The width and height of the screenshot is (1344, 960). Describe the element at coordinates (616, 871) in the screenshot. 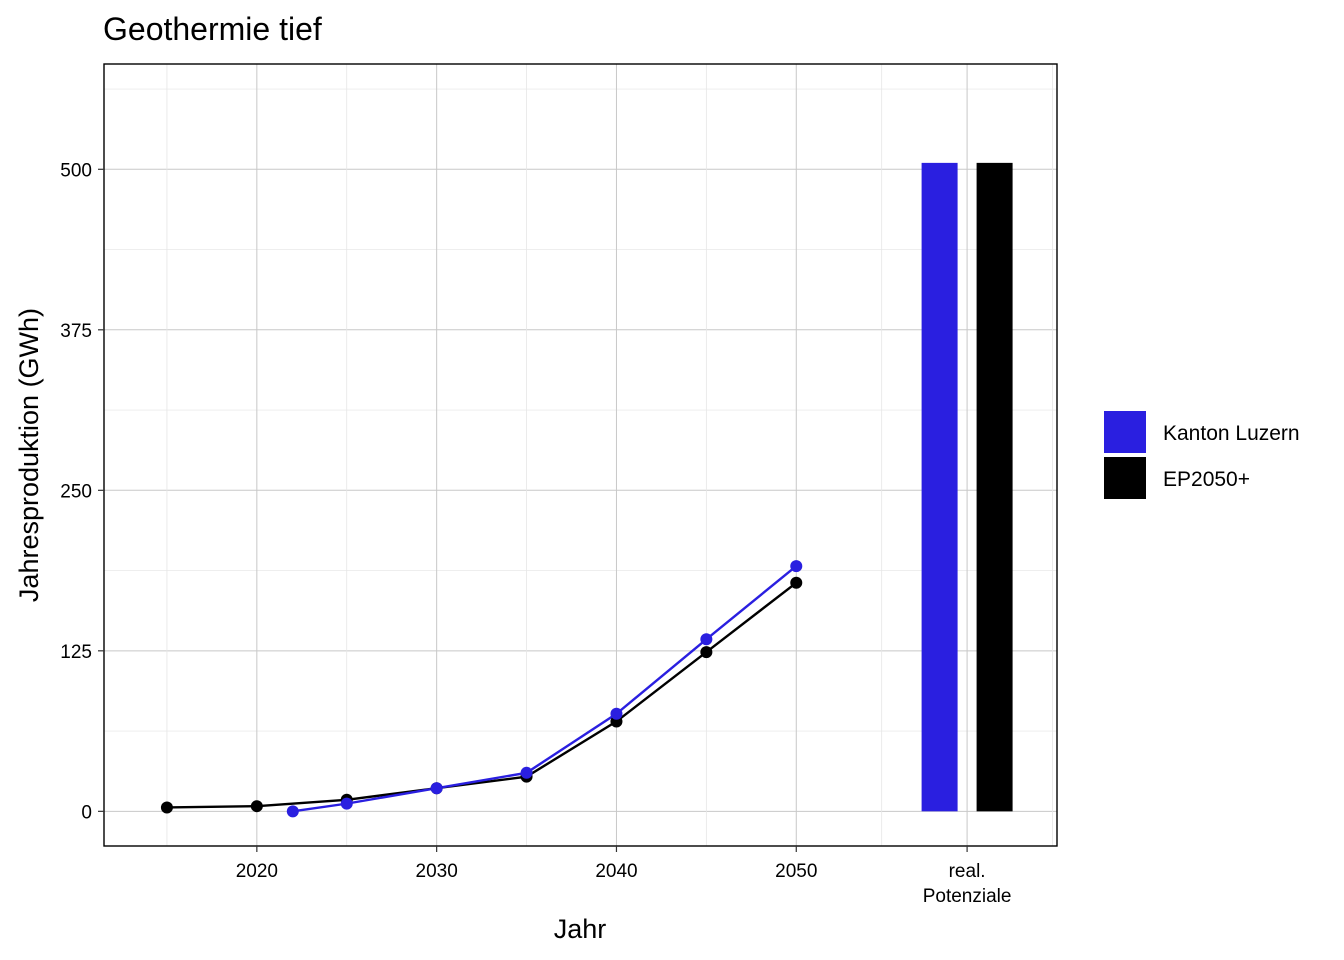

I see `x-tick-label: 2040` at that location.